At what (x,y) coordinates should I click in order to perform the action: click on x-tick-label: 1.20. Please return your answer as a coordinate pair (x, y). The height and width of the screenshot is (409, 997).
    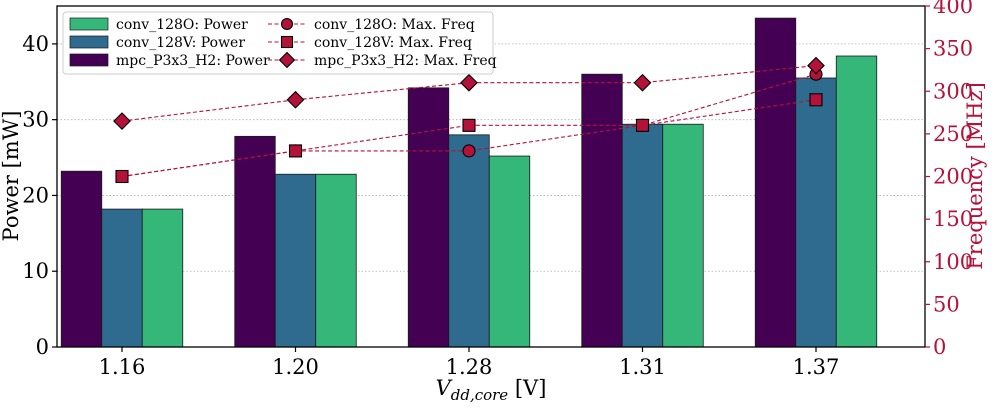
    Looking at the image, I should click on (295, 367).